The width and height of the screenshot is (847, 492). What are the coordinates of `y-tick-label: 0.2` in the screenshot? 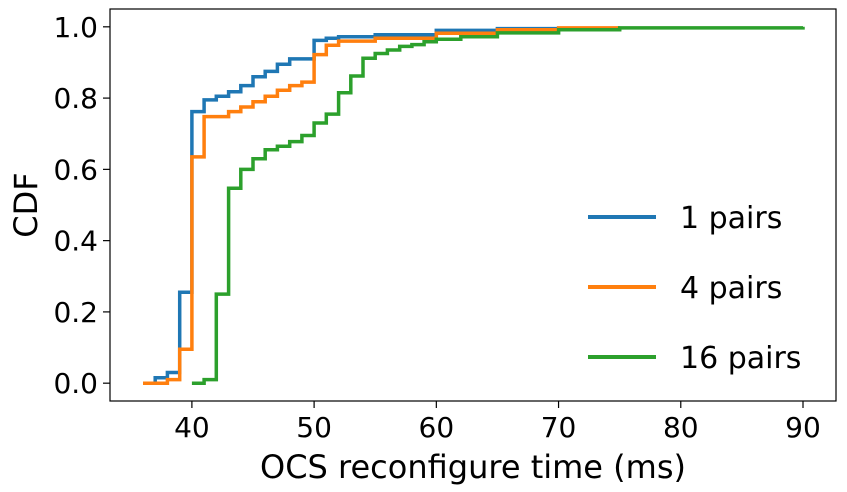 It's located at (75, 312).